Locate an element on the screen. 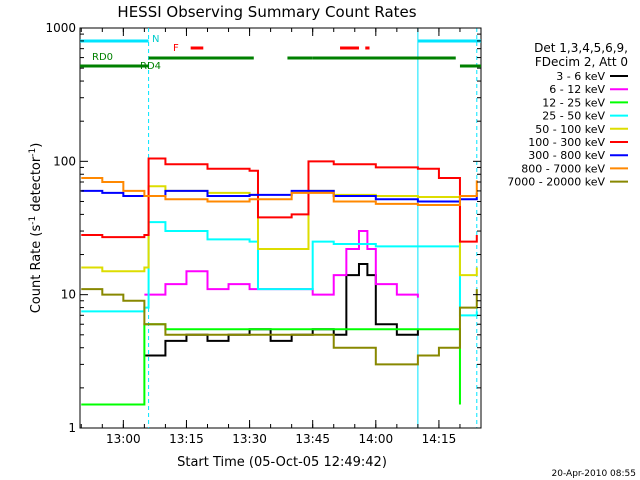  legend-header-line-1: Det 1,3,4,5,6,9, is located at coordinates (581, 48).